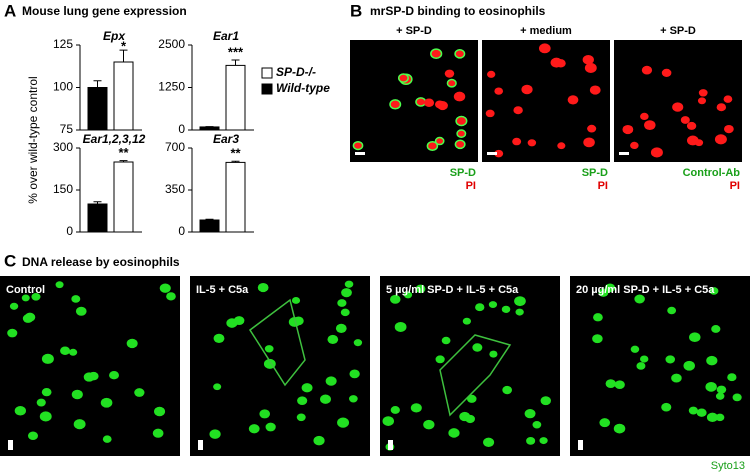 The width and height of the screenshot is (750, 474). I want to click on image-header: 5 µg/ml SP-D + IL-5 + C5a, so click(452, 290).